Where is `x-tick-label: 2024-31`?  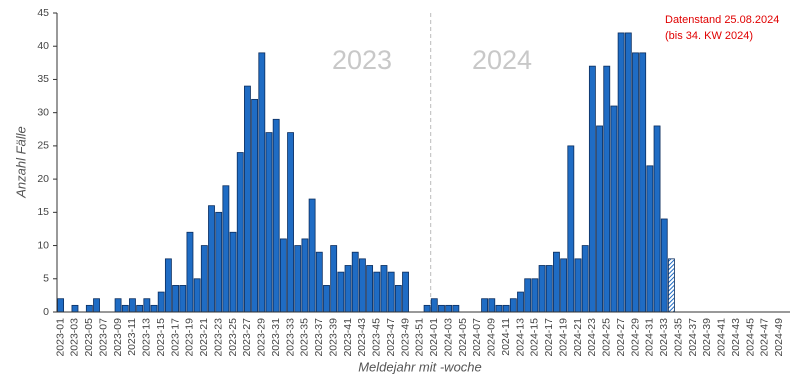 x-tick-label: 2024-31 is located at coordinates (650, 337).